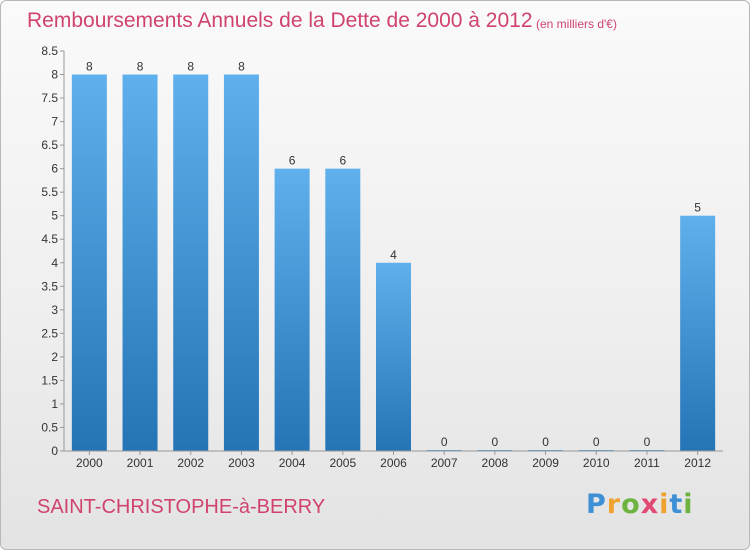  Describe the element at coordinates (49, 286) in the screenshot. I see `y-tick-label: 3.5` at that location.